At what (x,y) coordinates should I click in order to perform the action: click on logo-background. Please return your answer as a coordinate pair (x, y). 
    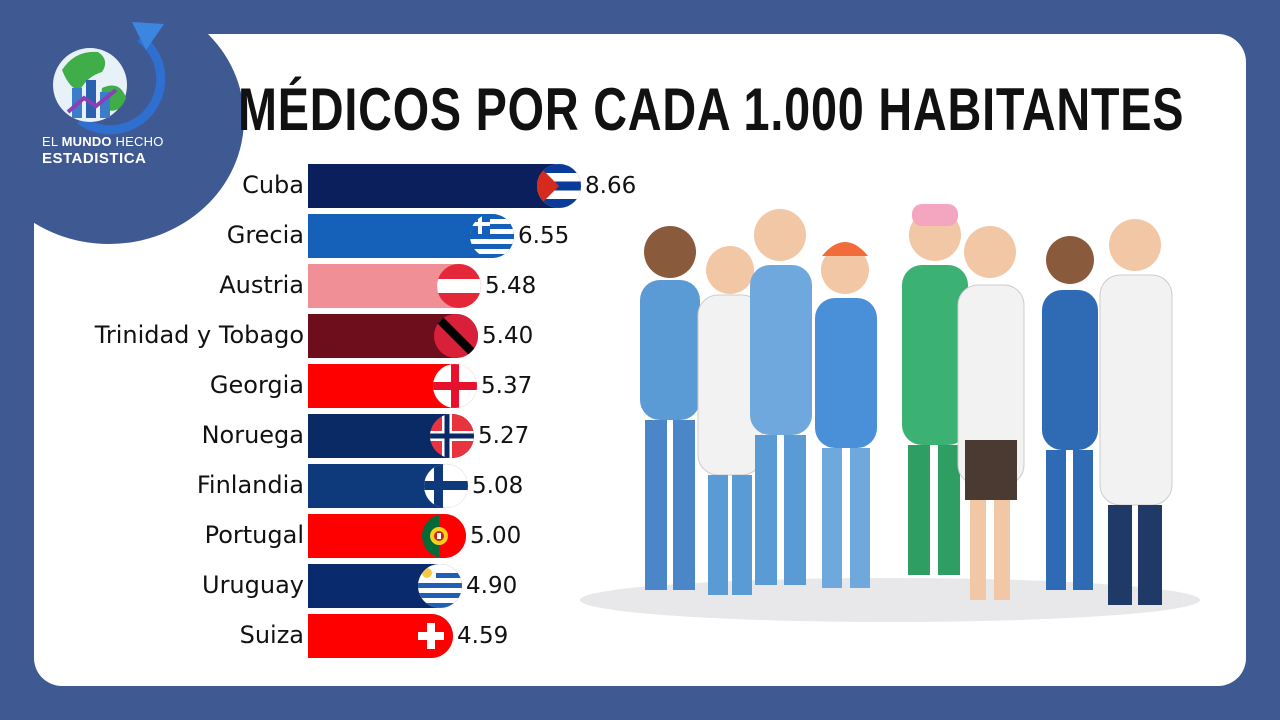
    Looking at the image, I should click on (122, 122).